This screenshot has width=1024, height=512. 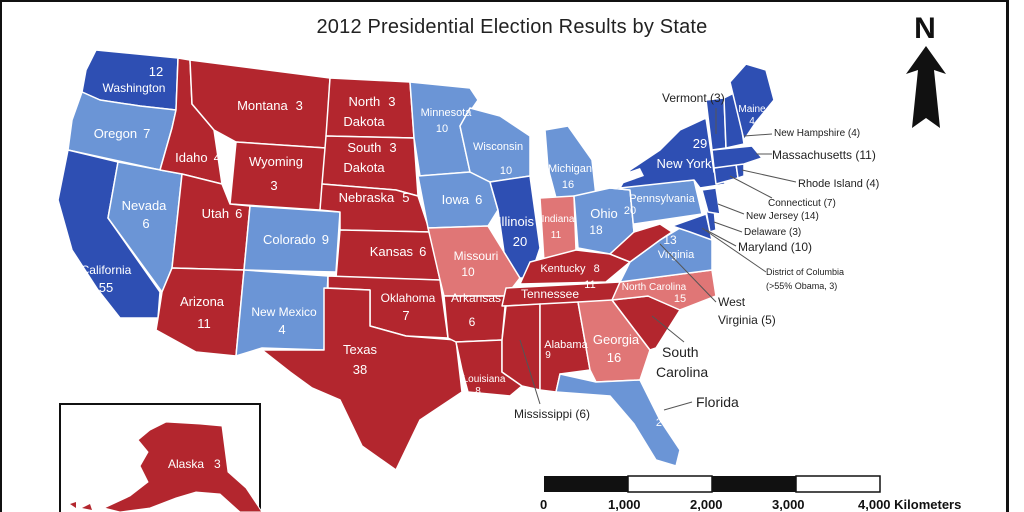 What do you see at coordinates (805, 272) in the screenshot?
I see `callout-dc-1: District of Columbia` at bounding box center [805, 272].